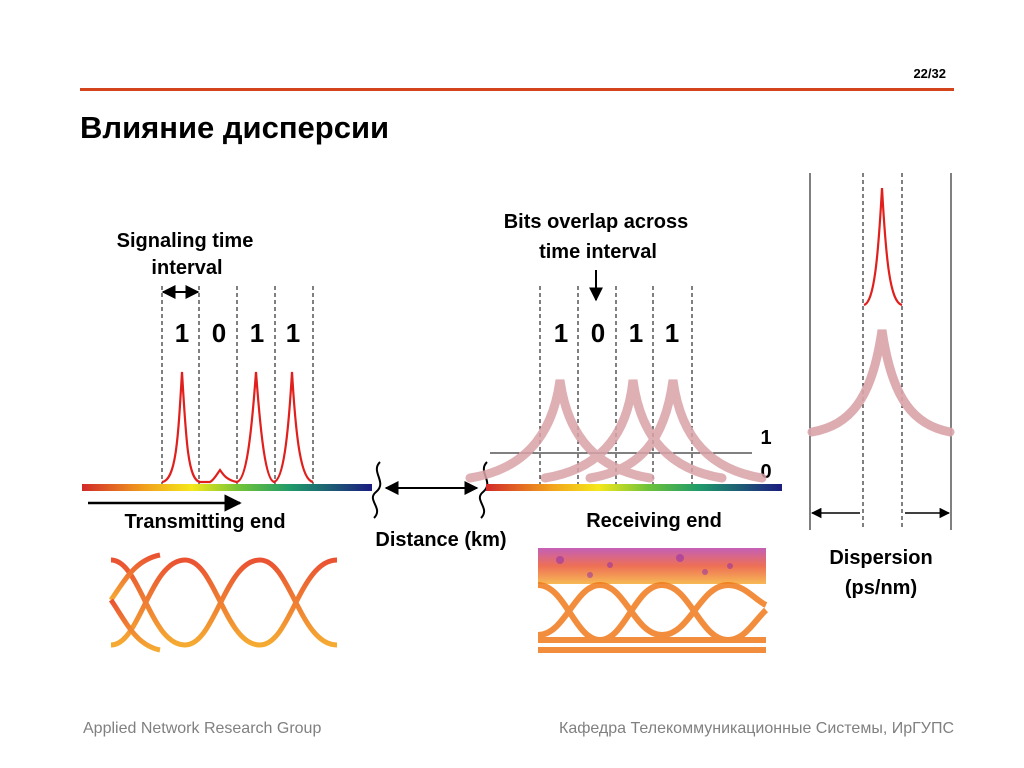 Image resolution: width=1024 pixels, height=768 pixels. I want to click on tx-eye-diagram, so click(223, 601).